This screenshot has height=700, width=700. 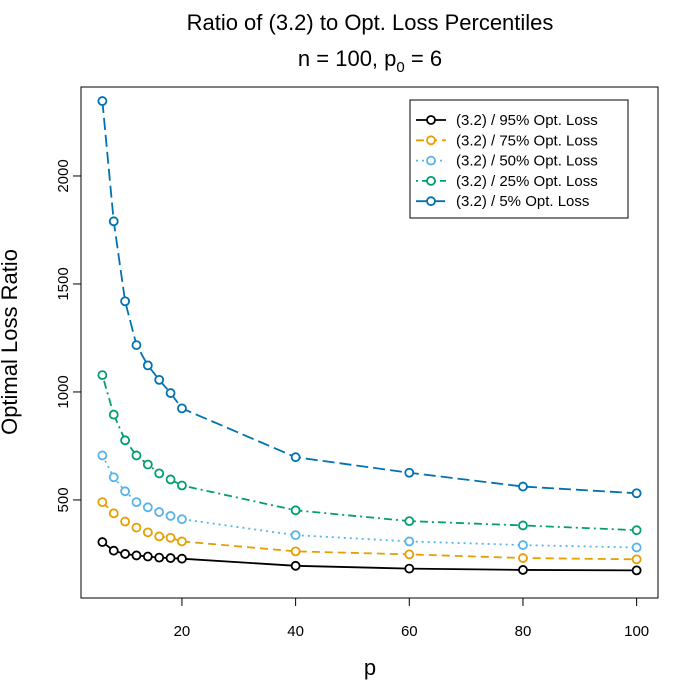 What do you see at coordinates (63, 391) in the screenshot?
I see `y-tick-label: 1000` at bounding box center [63, 391].